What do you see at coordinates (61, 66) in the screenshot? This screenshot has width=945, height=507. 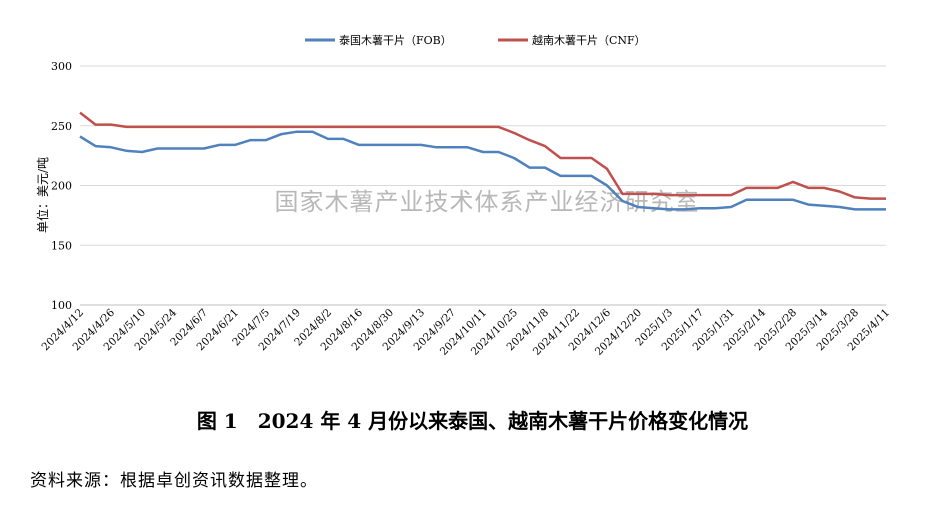 I see `y-tick-label: 300` at bounding box center [61, 66].